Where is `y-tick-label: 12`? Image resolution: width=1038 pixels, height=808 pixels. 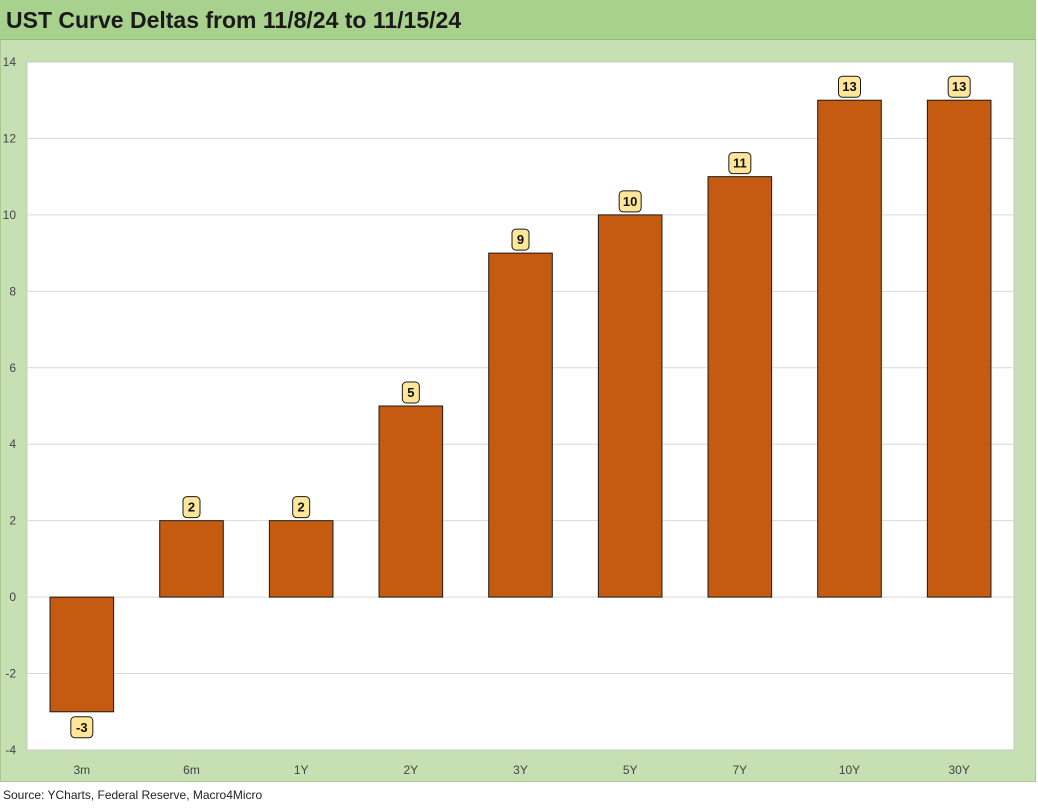 y-tick-label: 12 is located at coordinates (10, 138).